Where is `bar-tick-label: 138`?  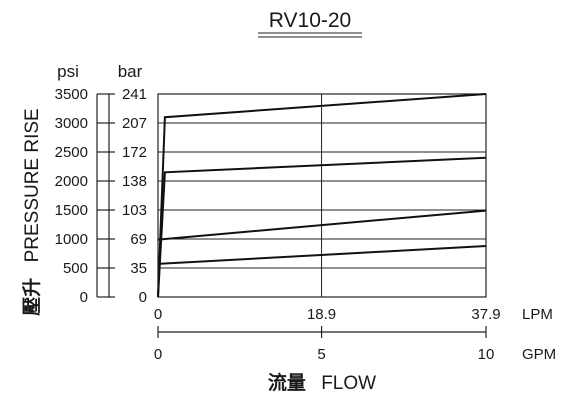 bar-tick-label: 138 is located at coordinates (134, 181).